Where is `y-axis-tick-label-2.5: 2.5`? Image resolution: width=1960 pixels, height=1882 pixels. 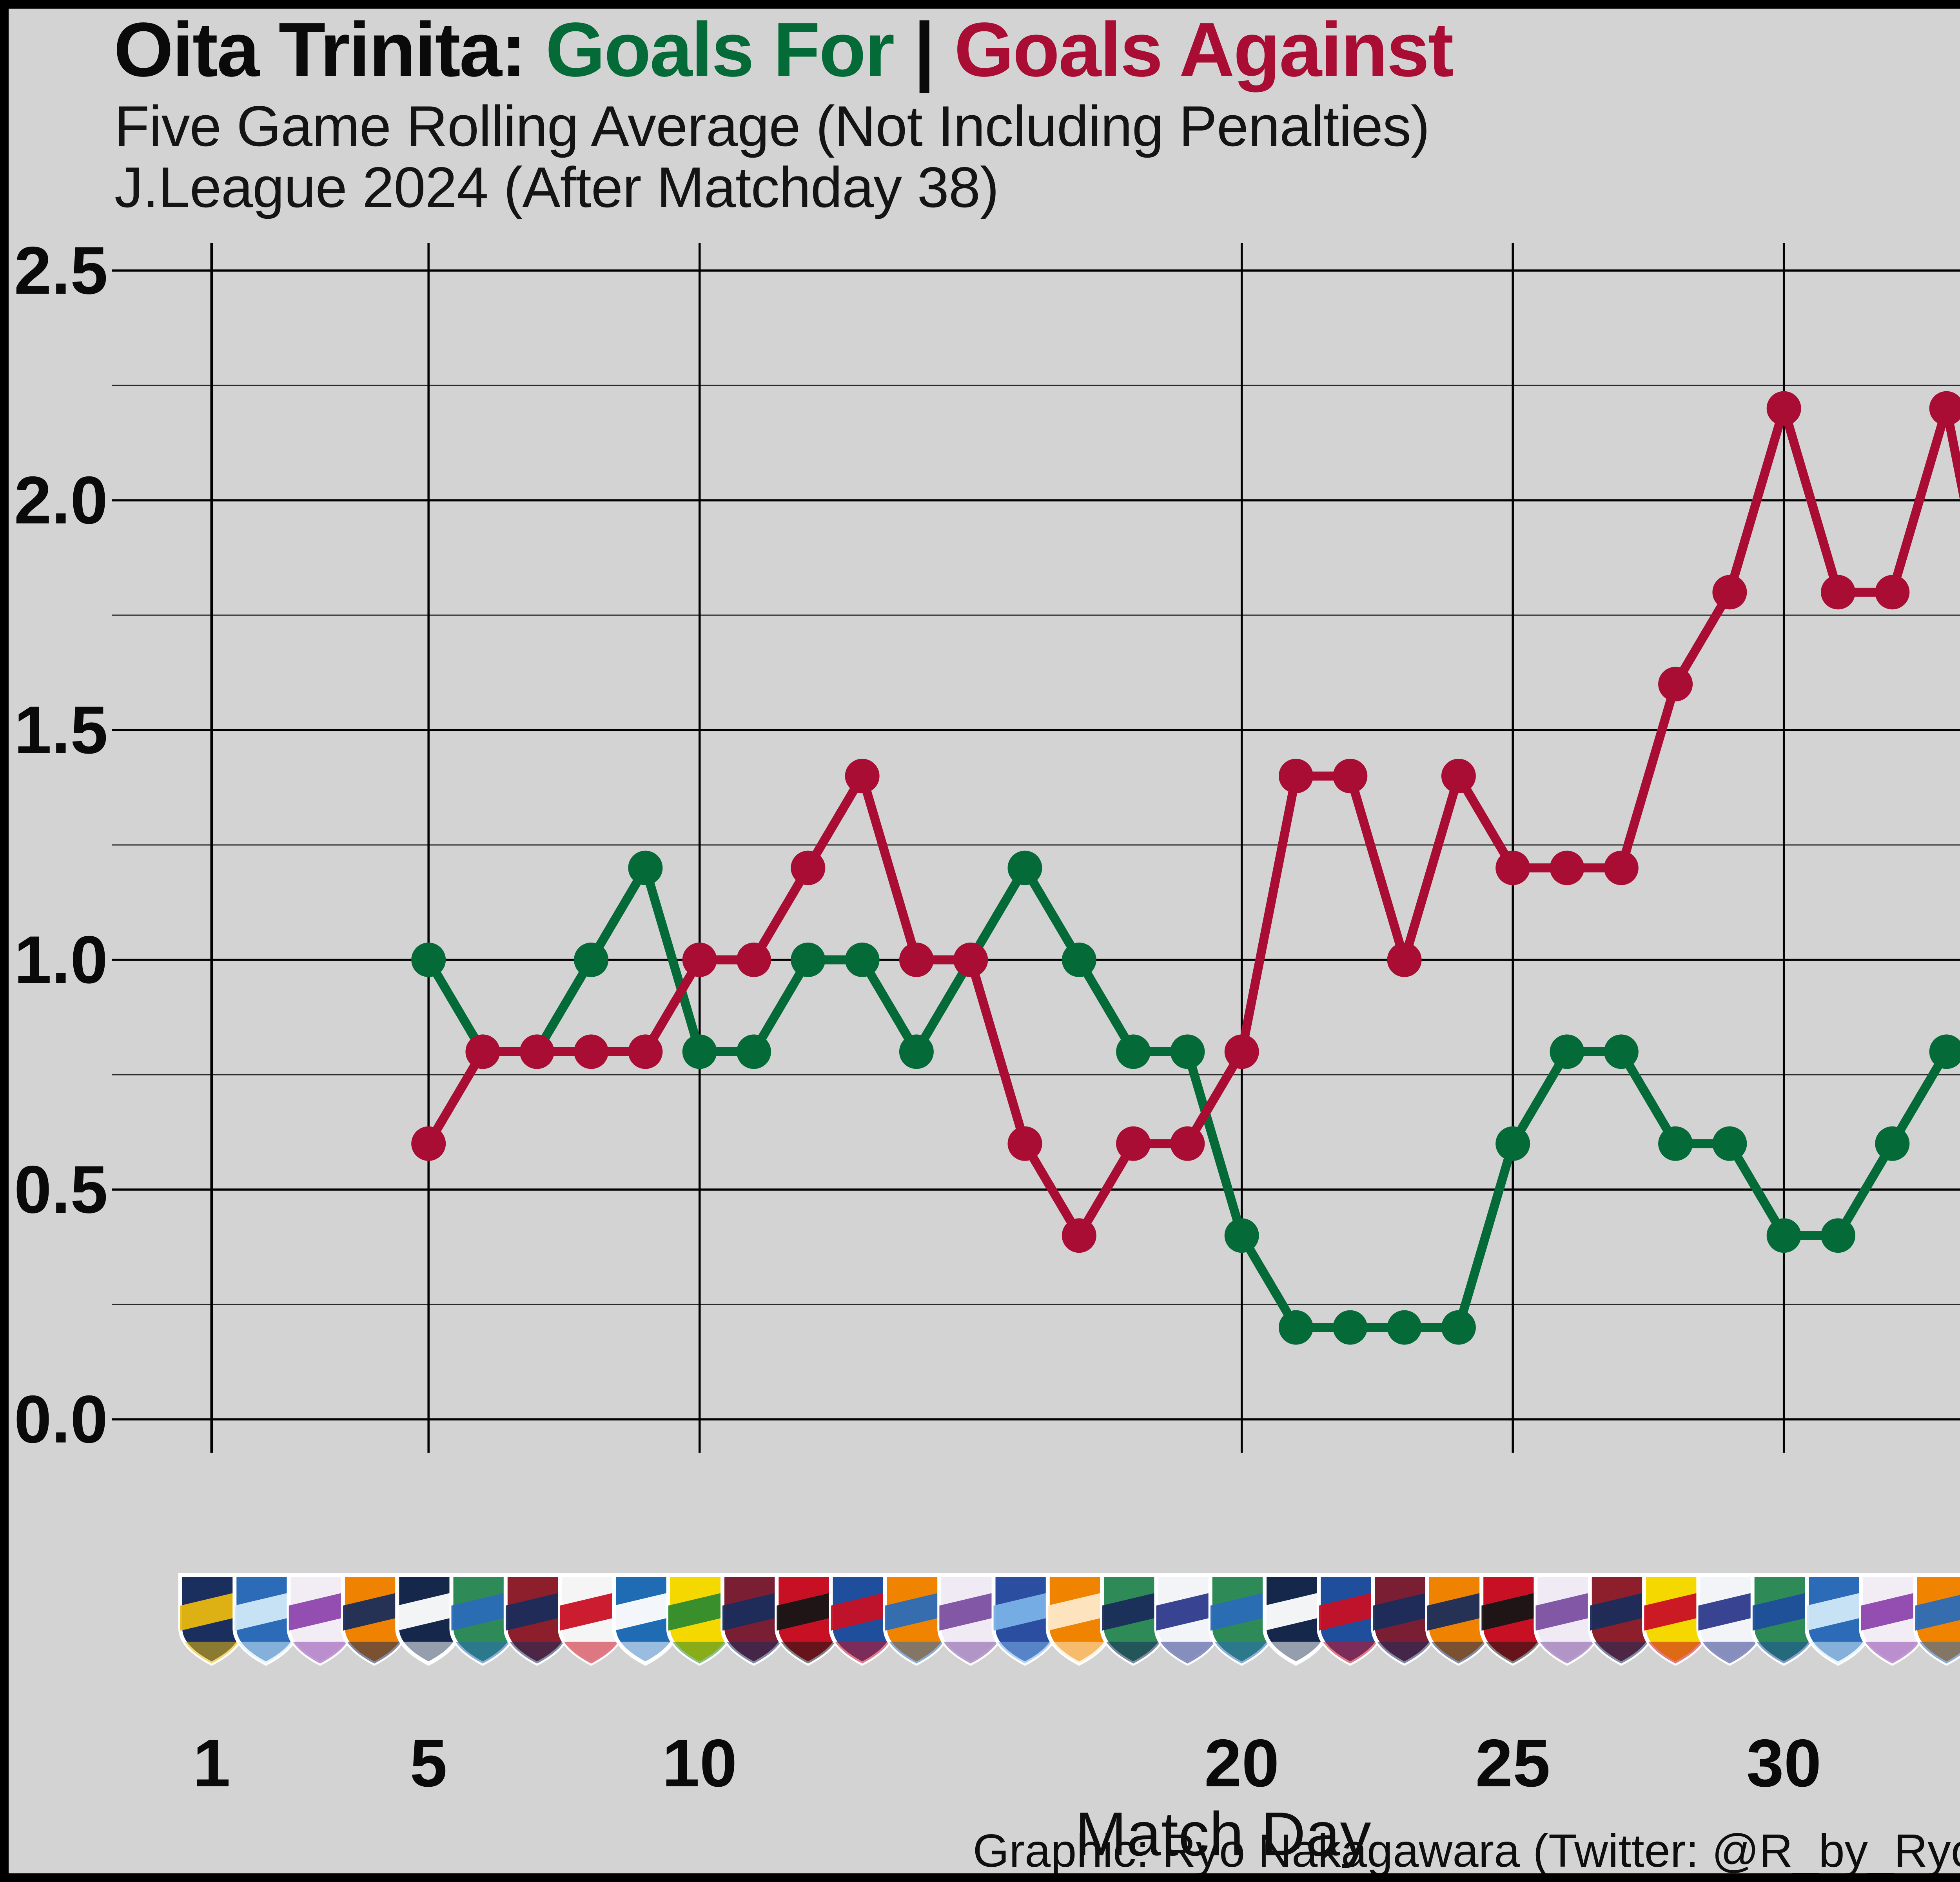
y-axis-tick-label-2.5: 2.5 is located at coordinates (61, 270).